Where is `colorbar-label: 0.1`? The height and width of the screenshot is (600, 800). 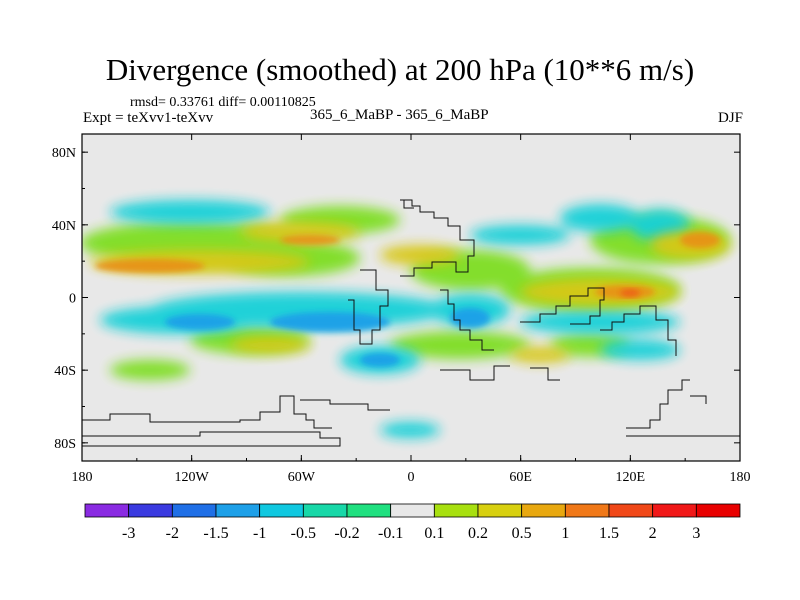
colorbar-label: 0.1 is located at coordinates (434, 533).